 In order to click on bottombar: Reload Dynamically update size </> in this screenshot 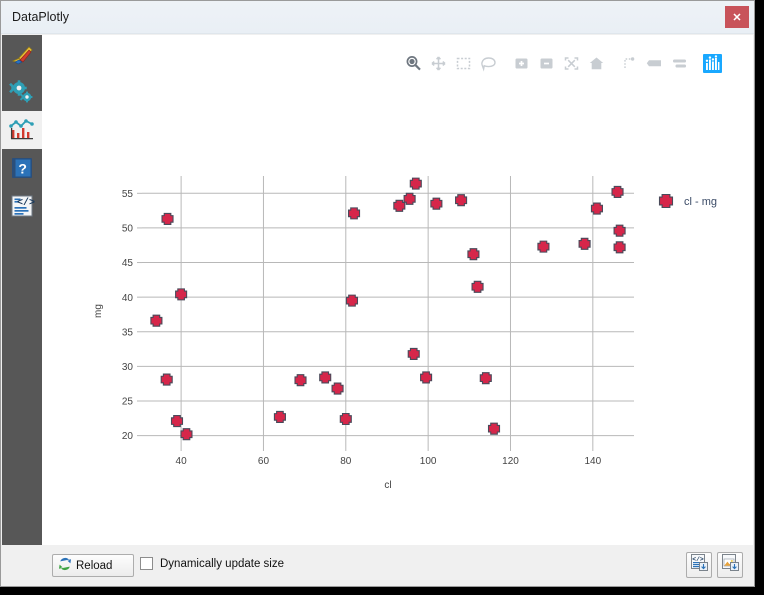, I will do `click(377, 565)`.